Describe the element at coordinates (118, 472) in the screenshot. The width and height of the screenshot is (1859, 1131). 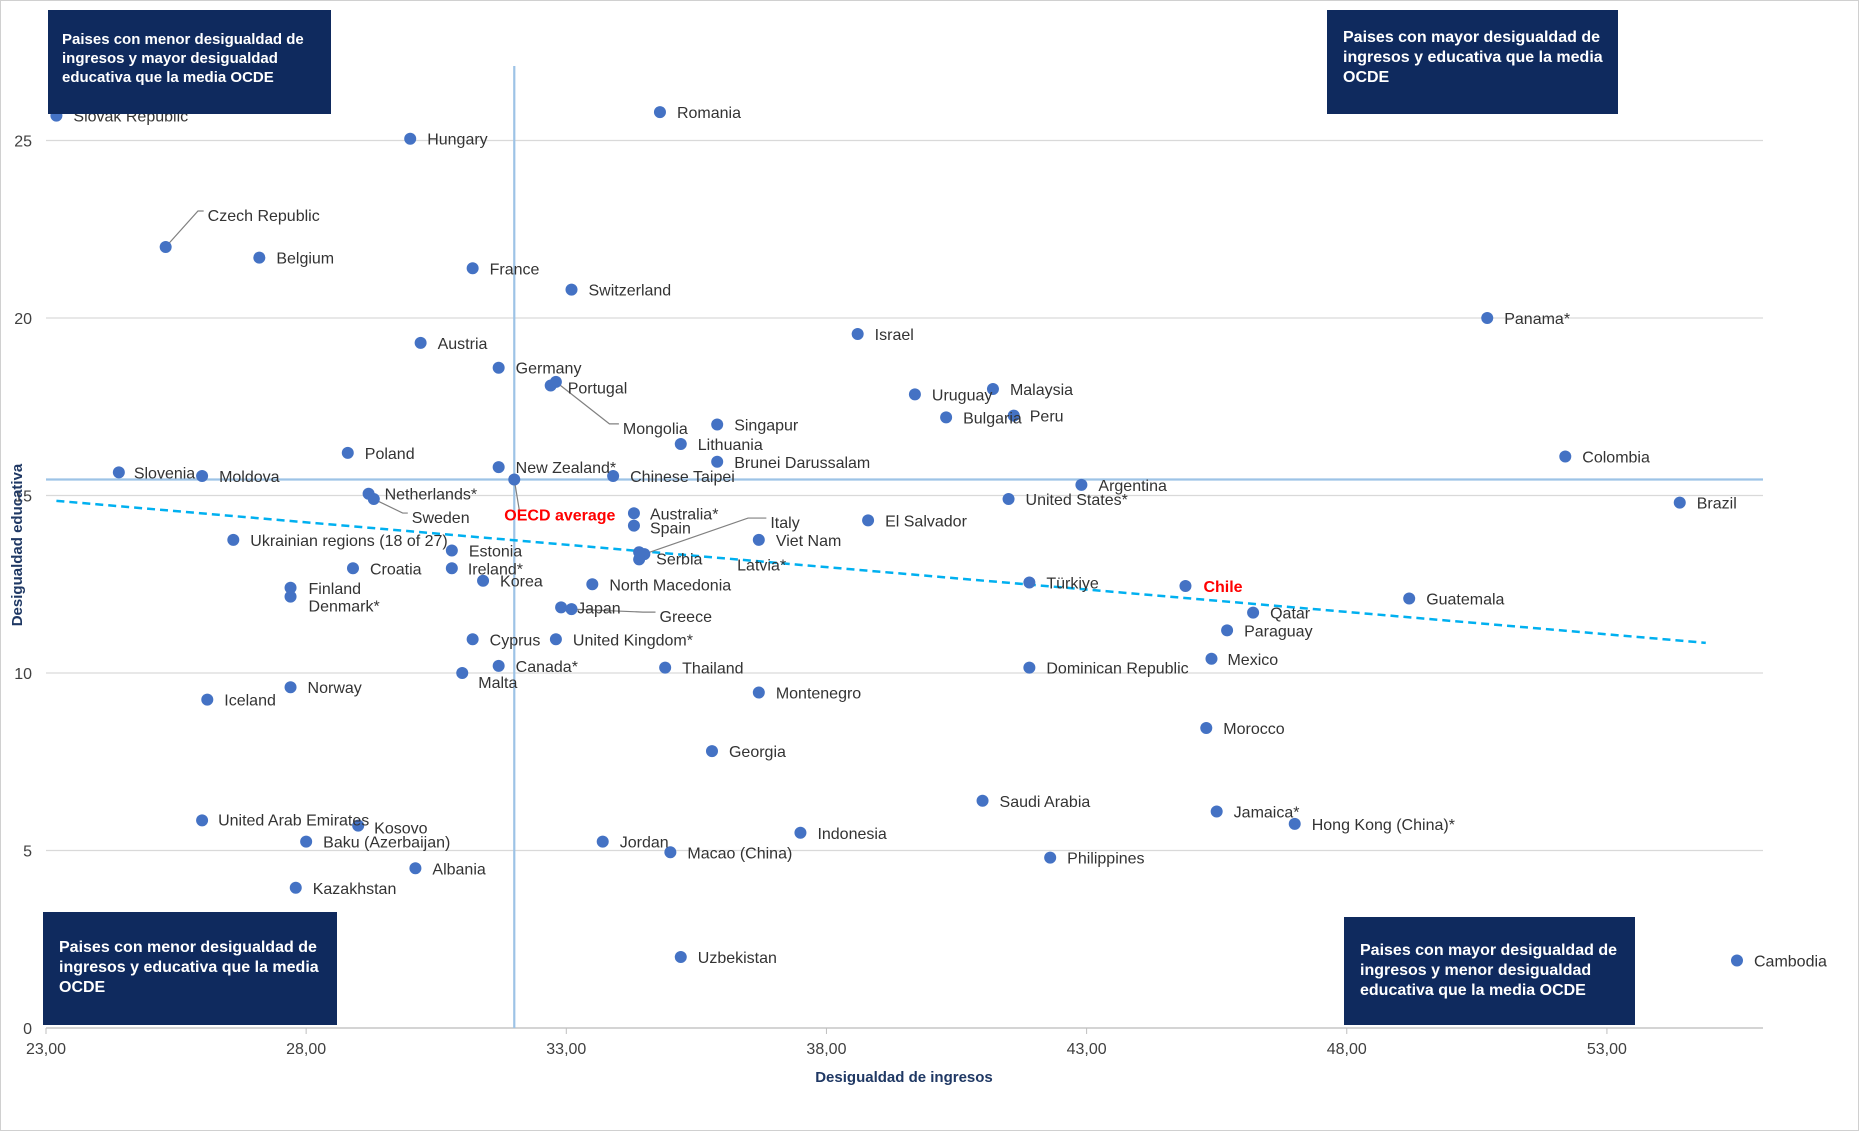
I see `point-slovenia` at that location.